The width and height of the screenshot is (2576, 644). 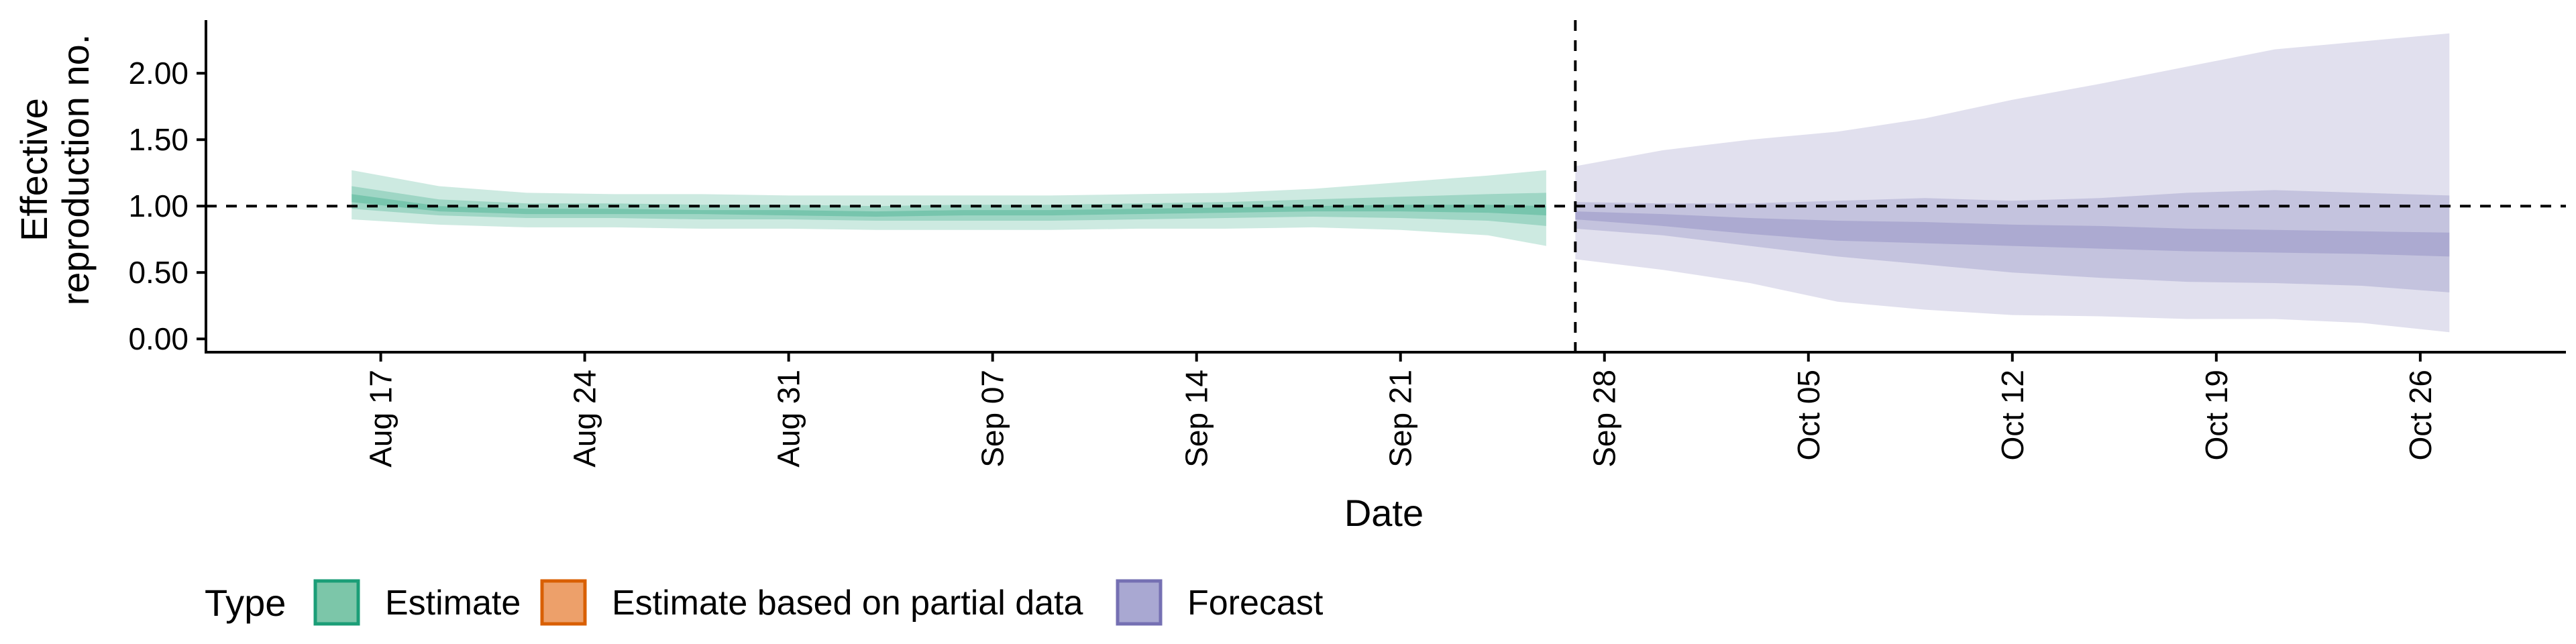 What do you see at coordinates (1604, 419) in the screenshot?
I see `x-tick-label: Sep 28` at bounding box center [1604, 419].